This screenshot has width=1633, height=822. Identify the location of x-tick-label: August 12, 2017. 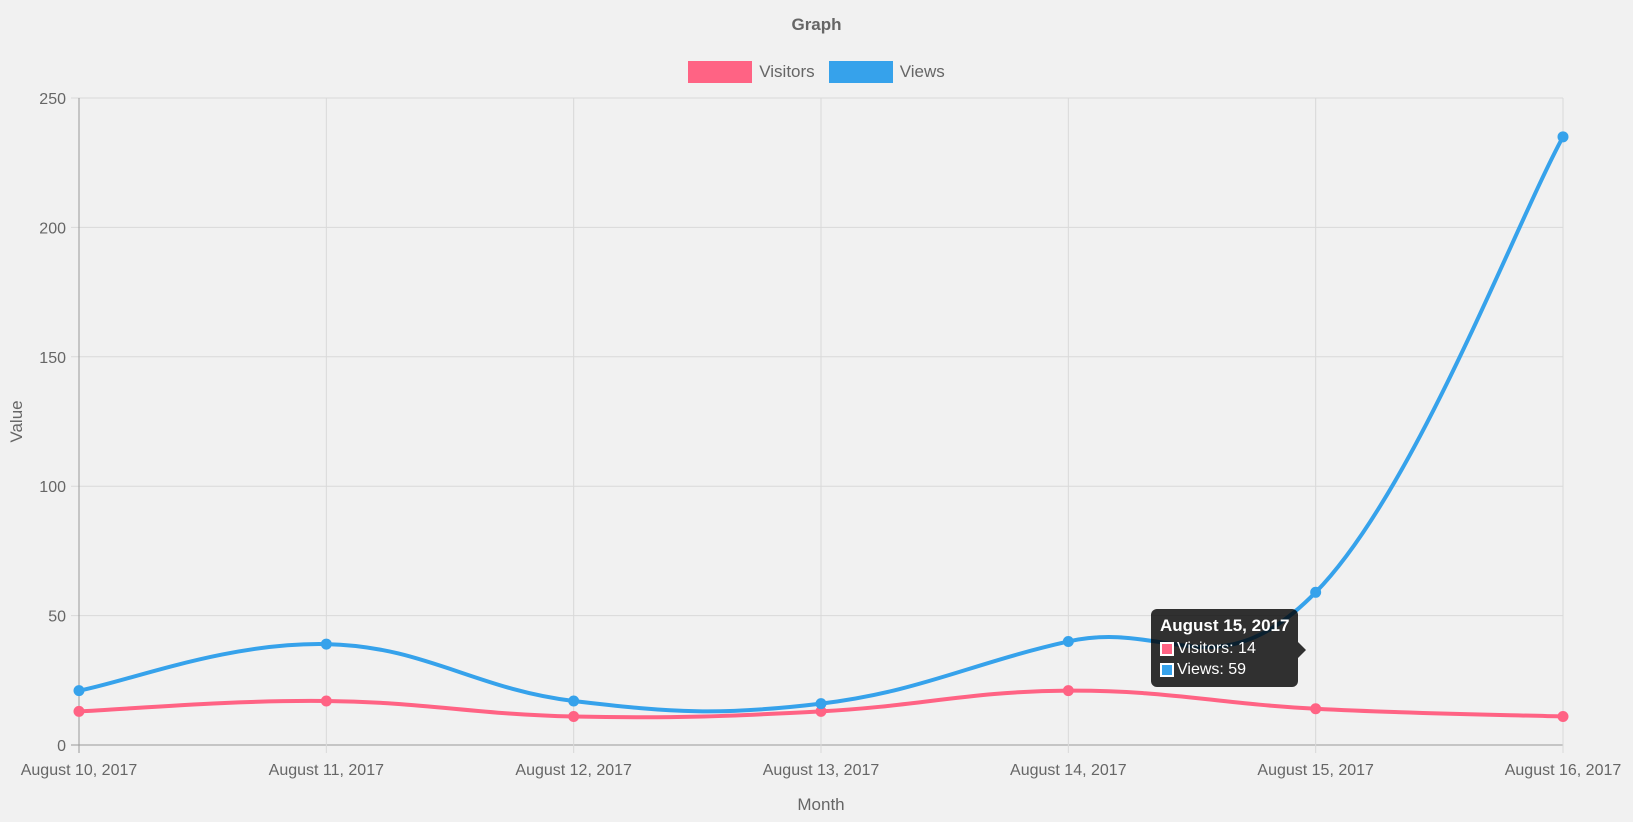
(573, 770).